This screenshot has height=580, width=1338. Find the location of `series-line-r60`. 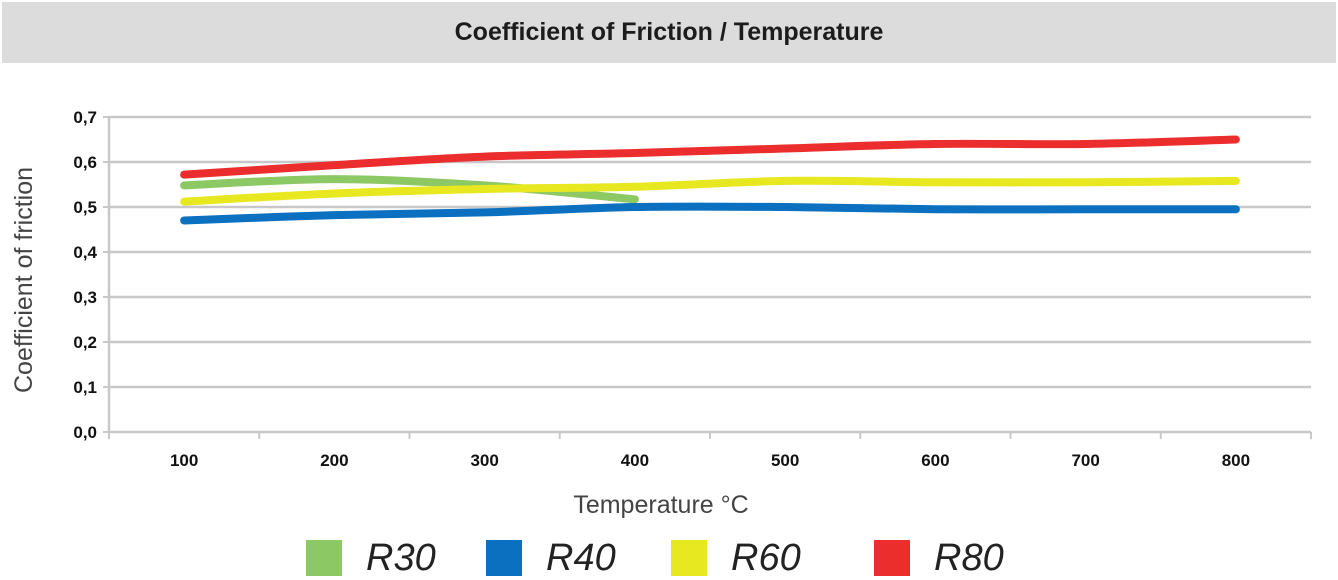

series-line-r60 is located at coordinates (710, 191).